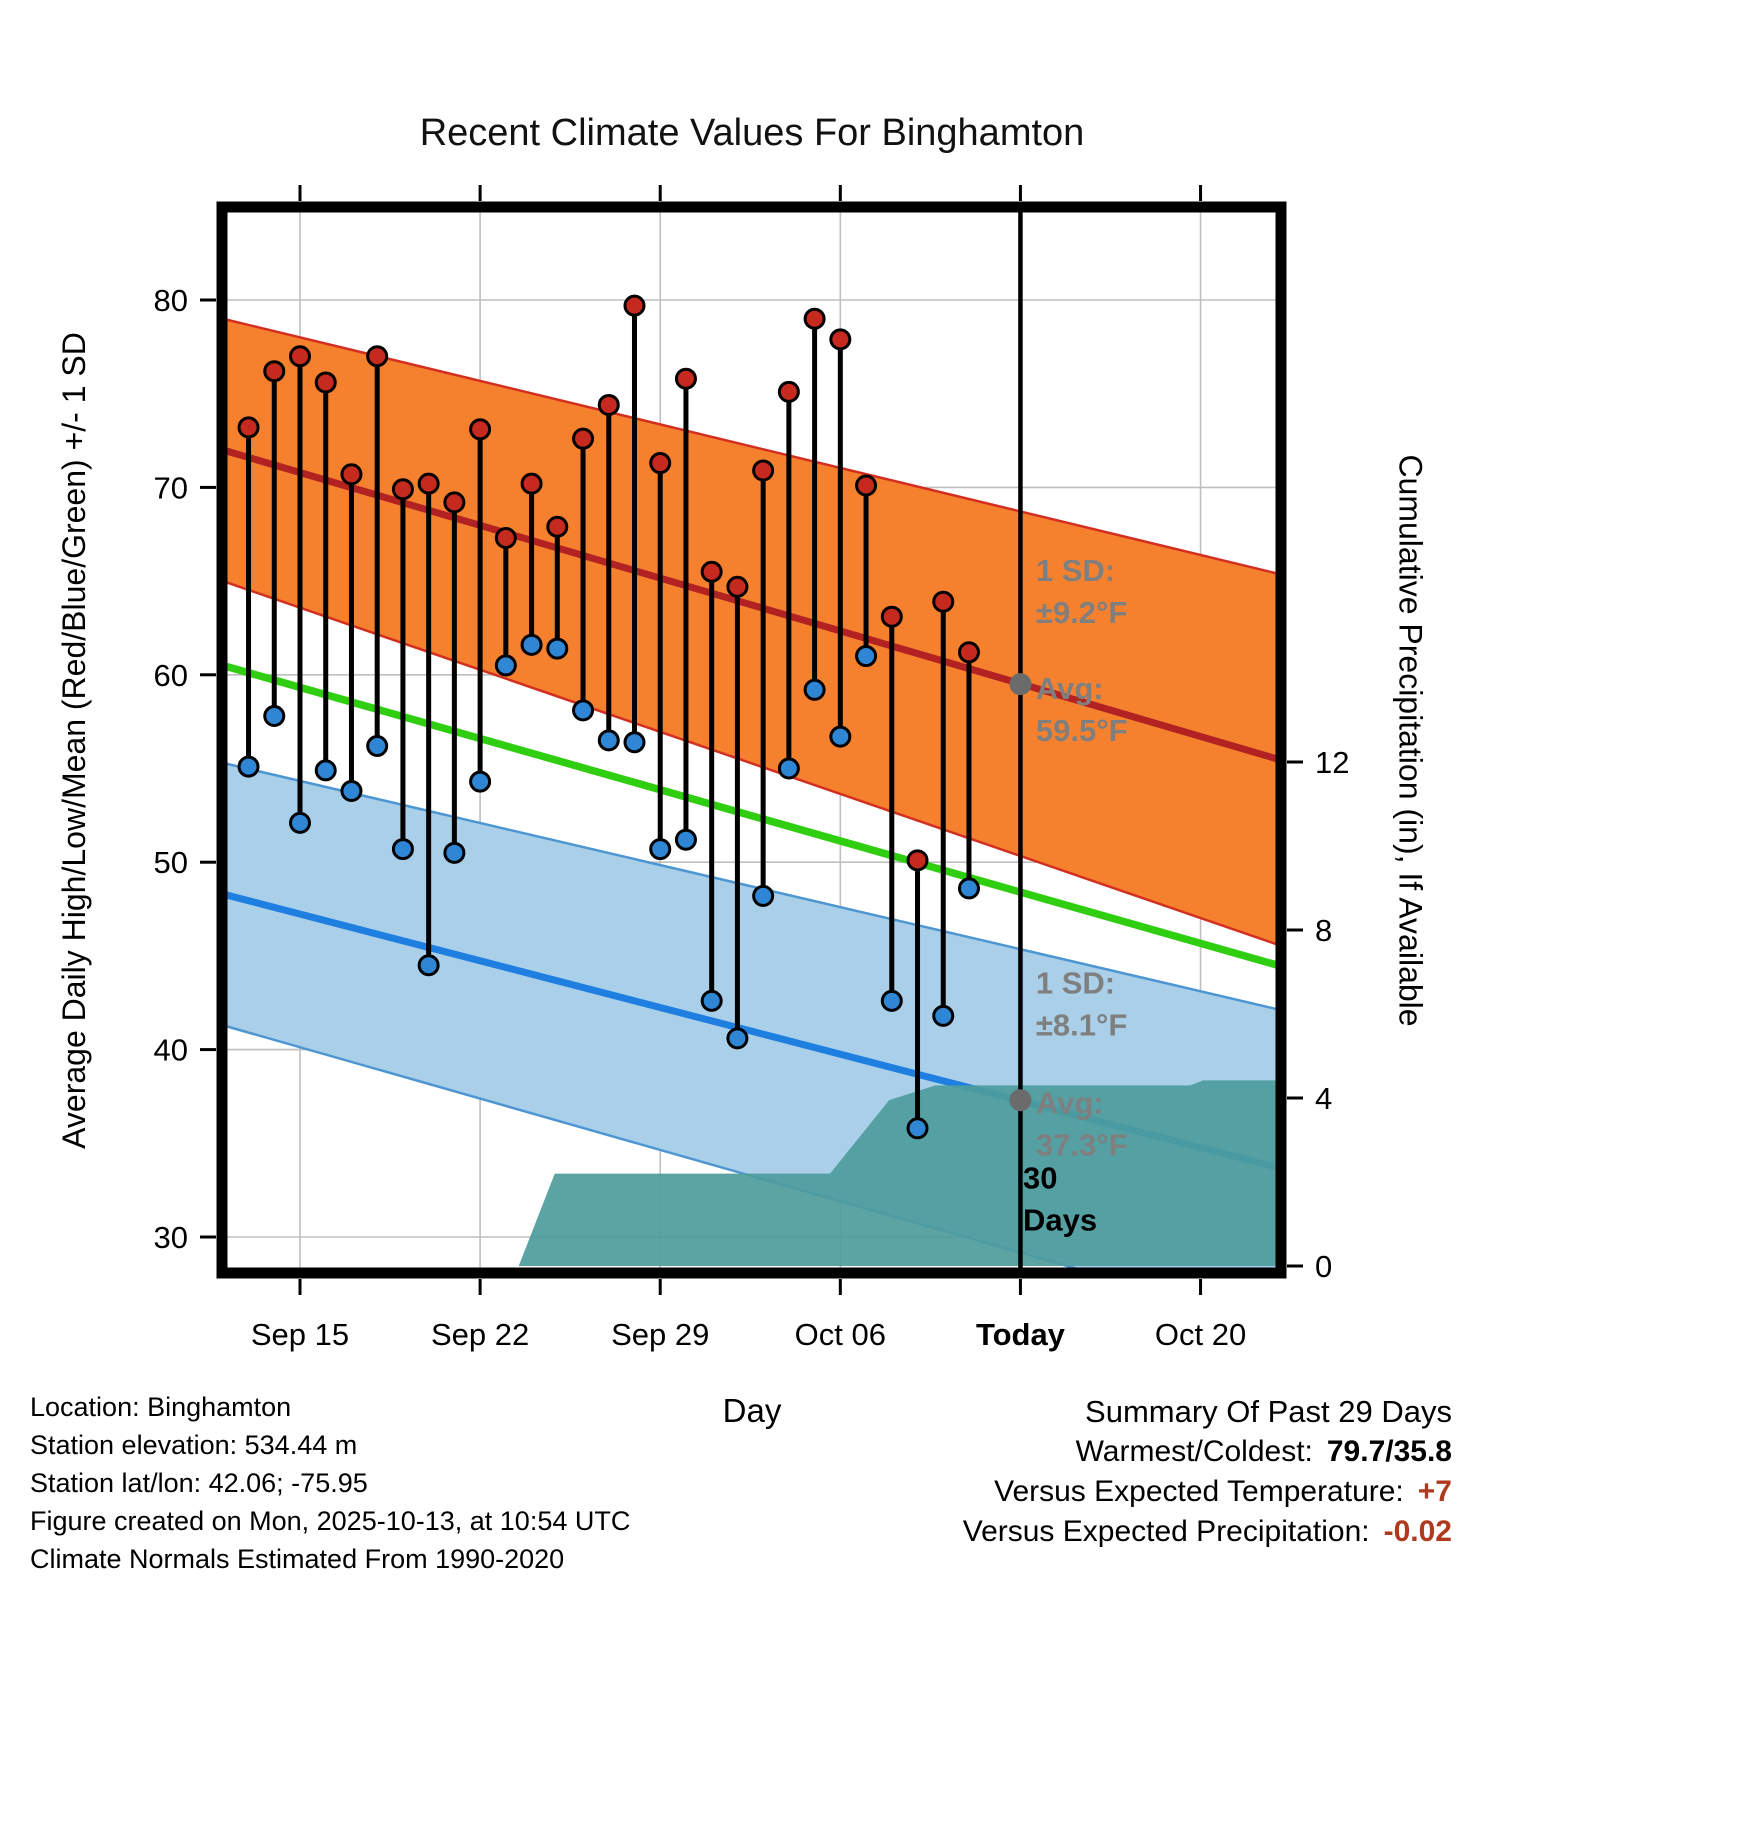 The width and height of the screenshot is (1748, 1828). Describe the element at coordinates (752, 133) in the screenshot. I see `chart-title: Recent Climate Values For Binghamton` at that location.